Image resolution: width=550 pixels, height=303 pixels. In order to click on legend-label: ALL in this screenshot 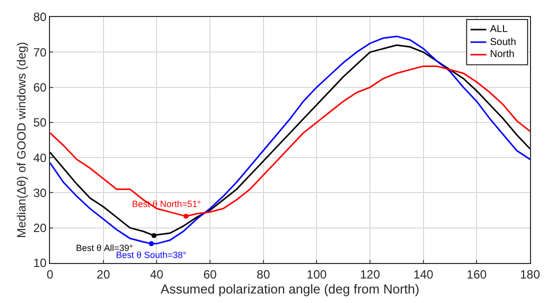, I will do `click(499, 29)`.